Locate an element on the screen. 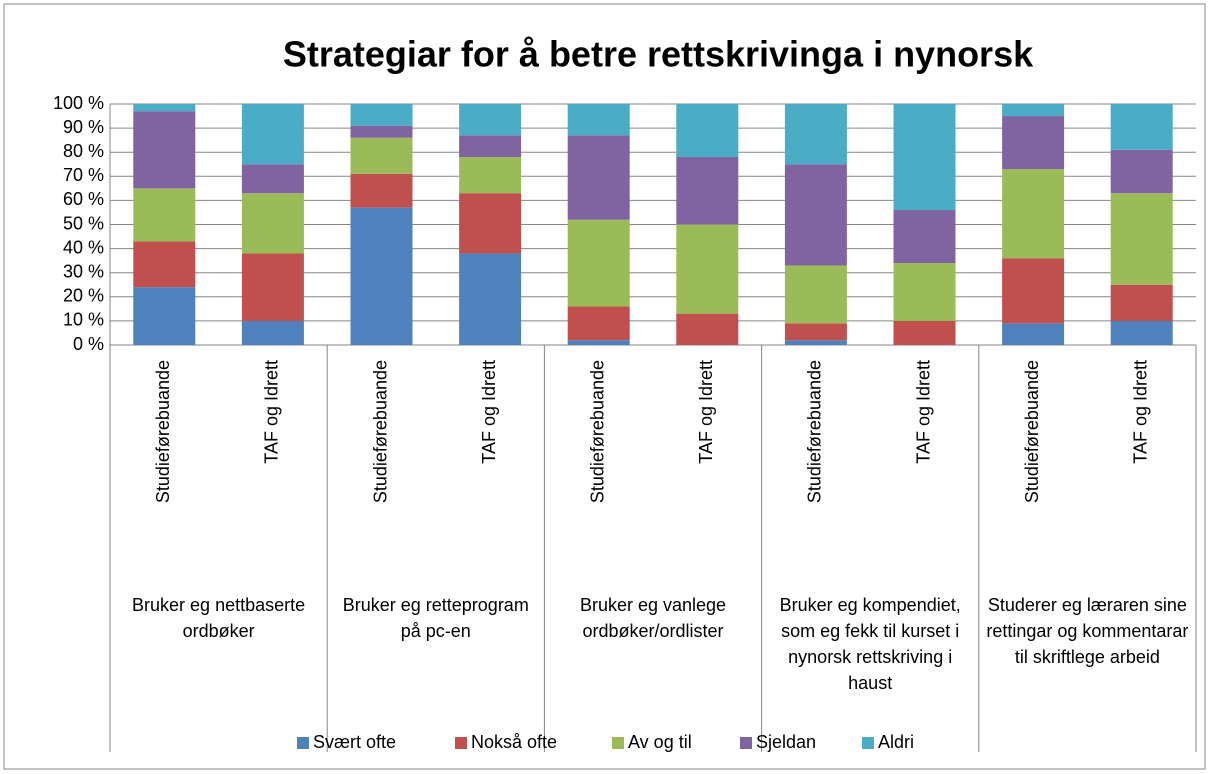 The height and width of the screenshot is (774, 1210). y-tick-label: 90 % is located at coordinates (83, 127).